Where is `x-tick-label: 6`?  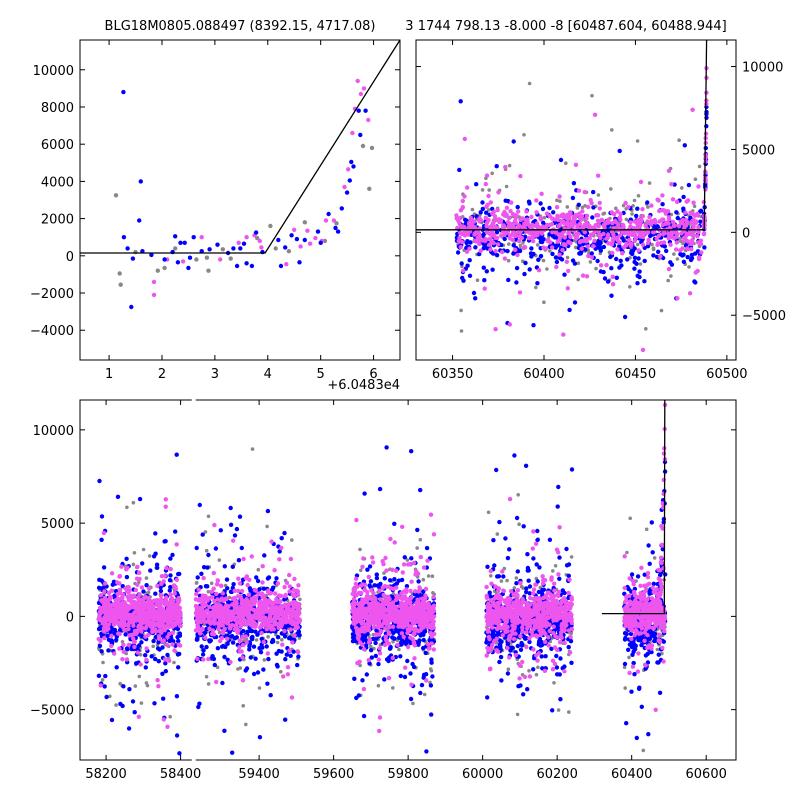 x-tick-label: 6 is located at coordinates (373, 374).